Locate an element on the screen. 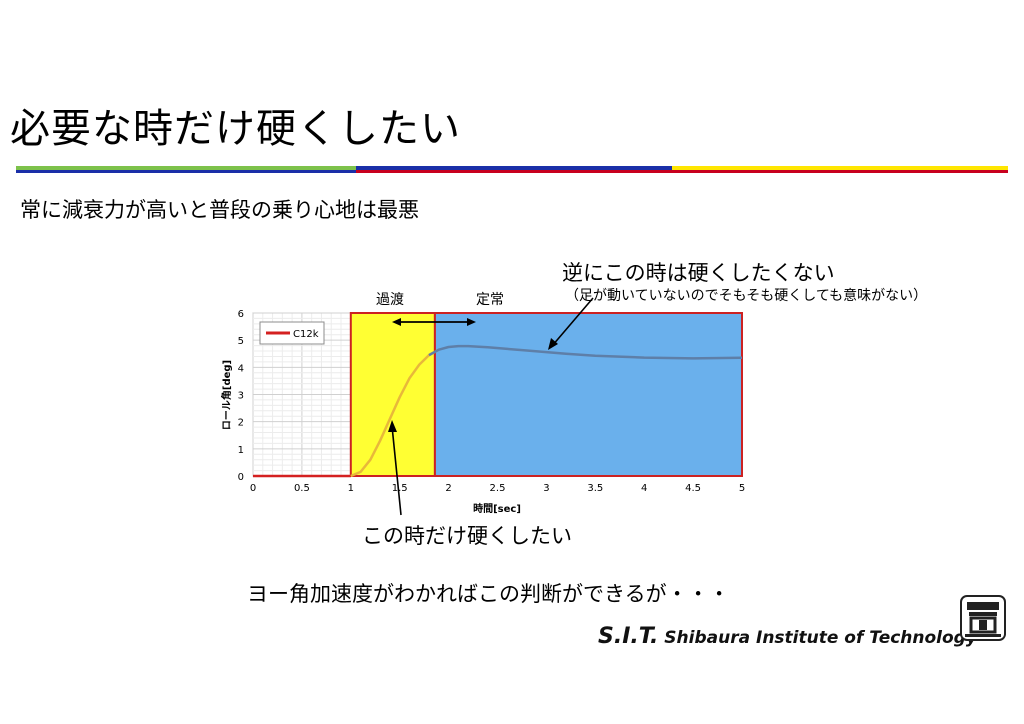 The image size is (1024, 724). x-axis-title: 時間[sec] is located at coordinates (497, 508).